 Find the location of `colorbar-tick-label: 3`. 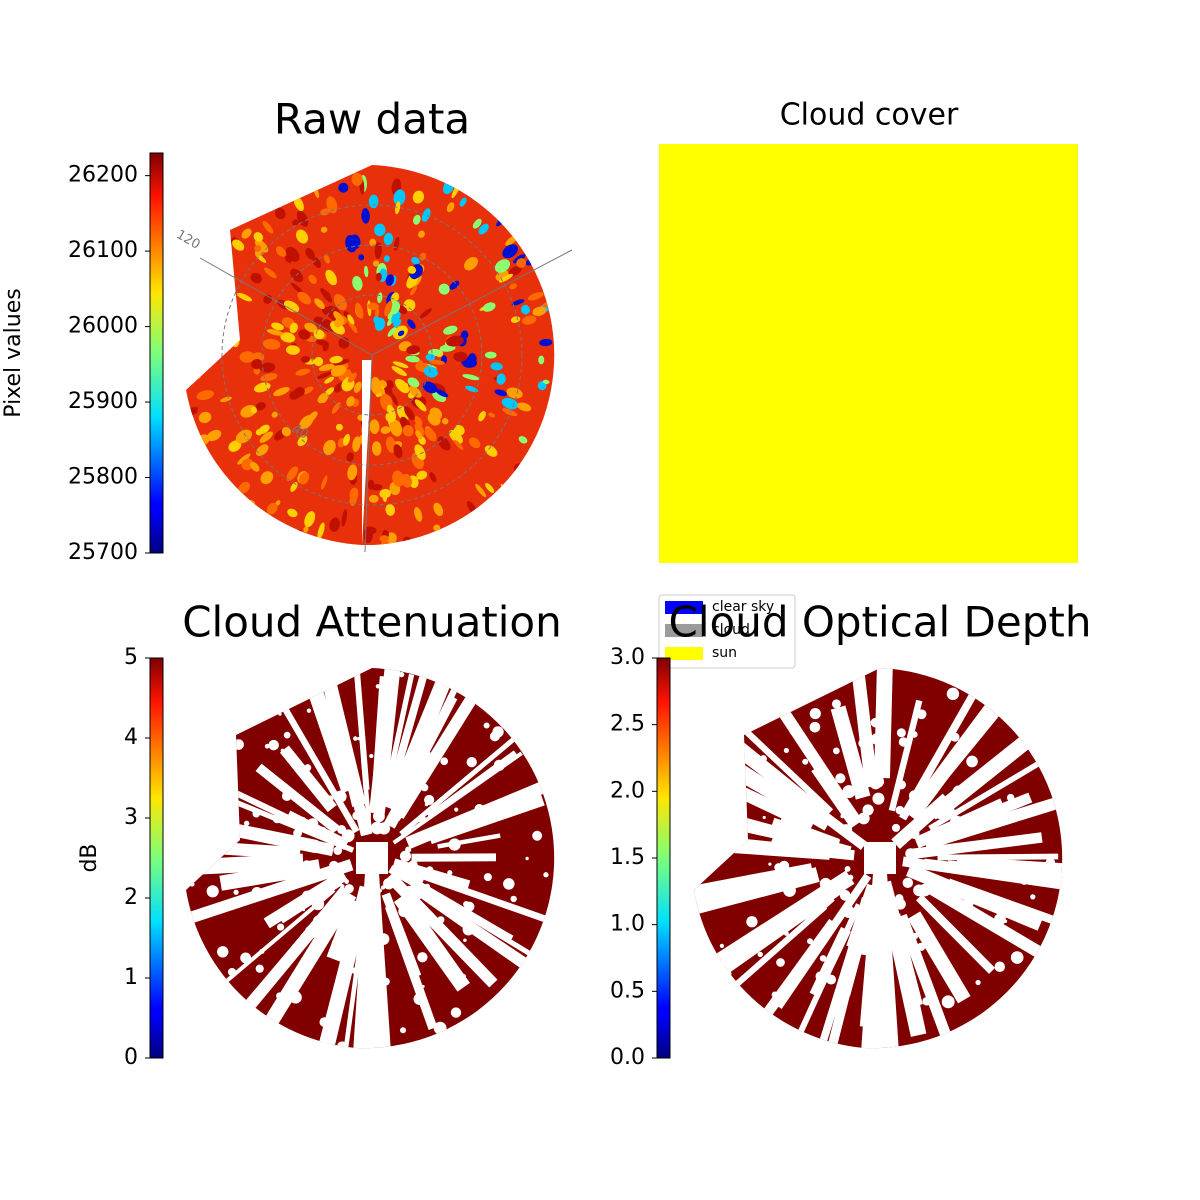

colorbar-tick-label: 3 is located at coordinates (131, 817).